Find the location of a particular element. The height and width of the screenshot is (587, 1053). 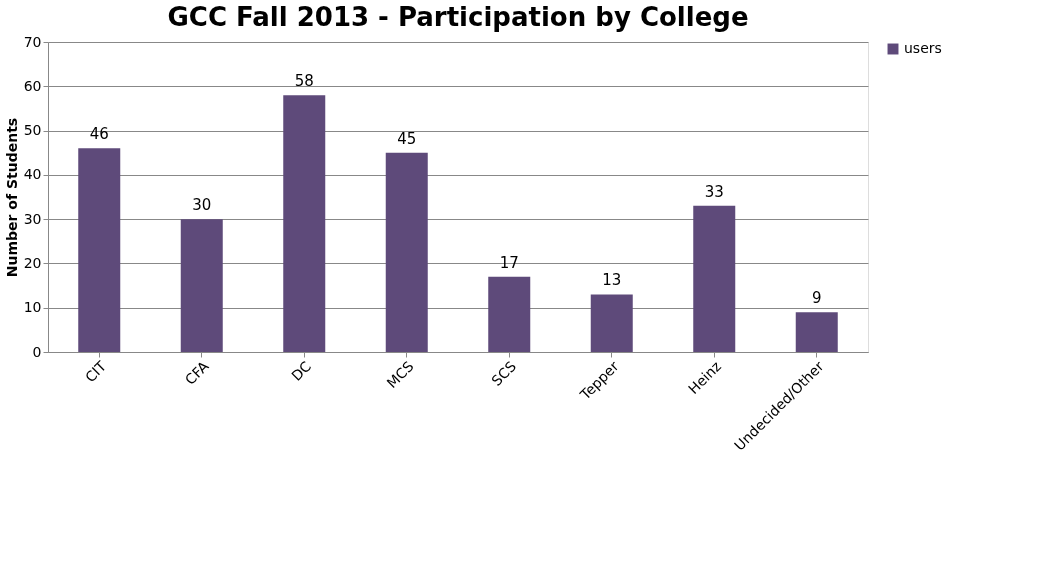

legend-label: users is located at coordinates (923, 48).